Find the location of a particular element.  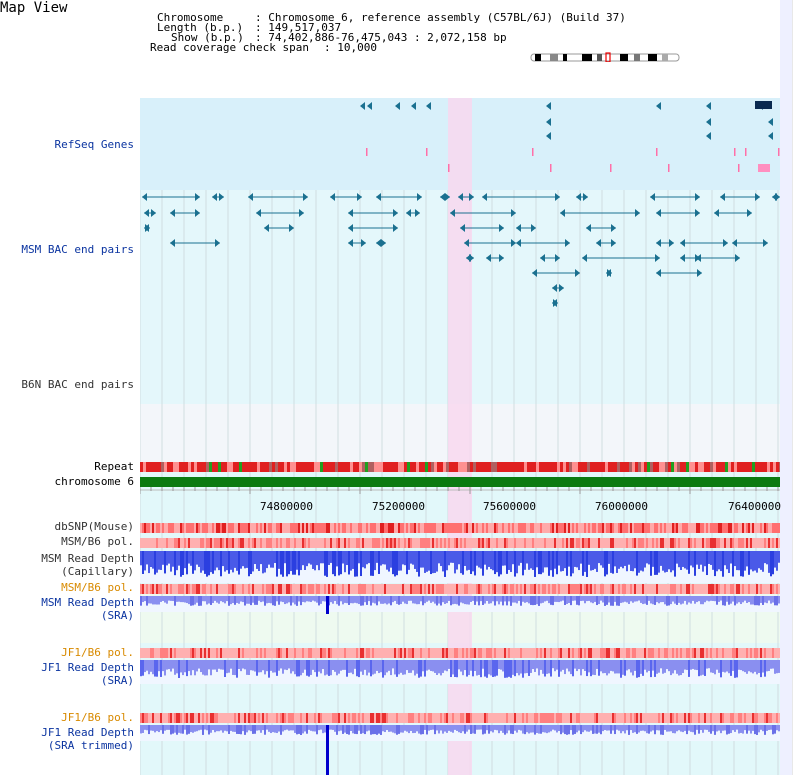

track-label-refseq: RefSeq Genes is located at coordinates (94, 144).